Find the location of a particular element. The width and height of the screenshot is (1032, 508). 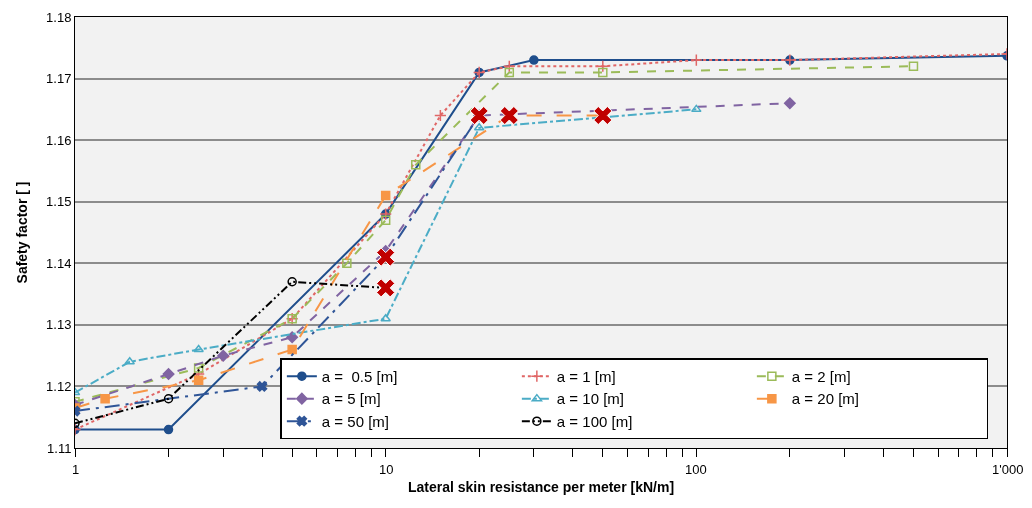

y-tick-label: 1.14 is located at coordinates (59, 263).